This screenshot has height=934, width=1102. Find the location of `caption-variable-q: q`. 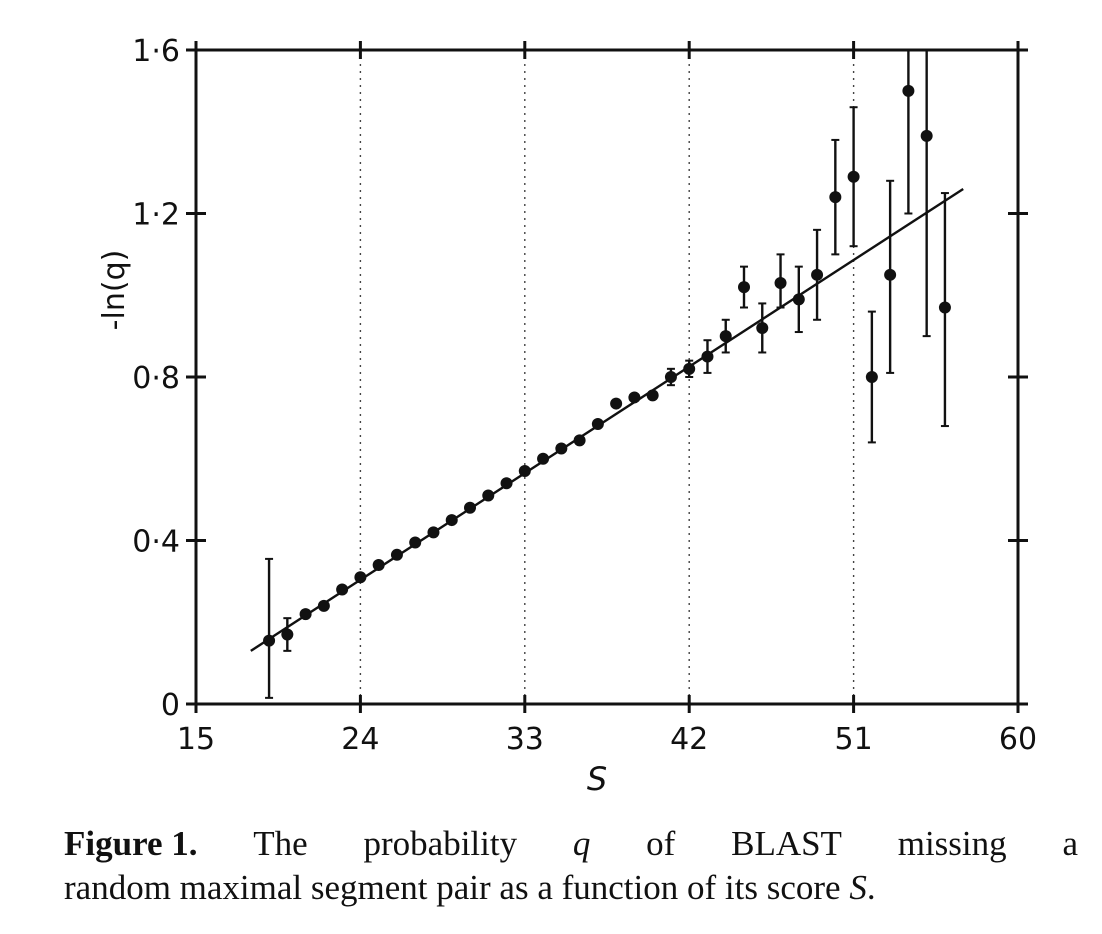

caption-variable-q: q is located at coordinates (581, 843).